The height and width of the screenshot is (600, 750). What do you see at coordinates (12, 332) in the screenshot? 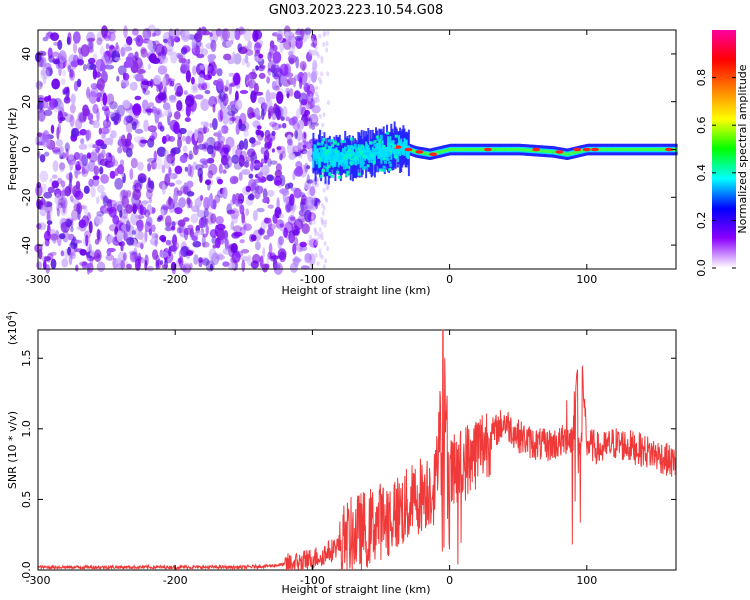
I see `snr-y-scale-prefix: (x10` at bounding box center [12, 332].